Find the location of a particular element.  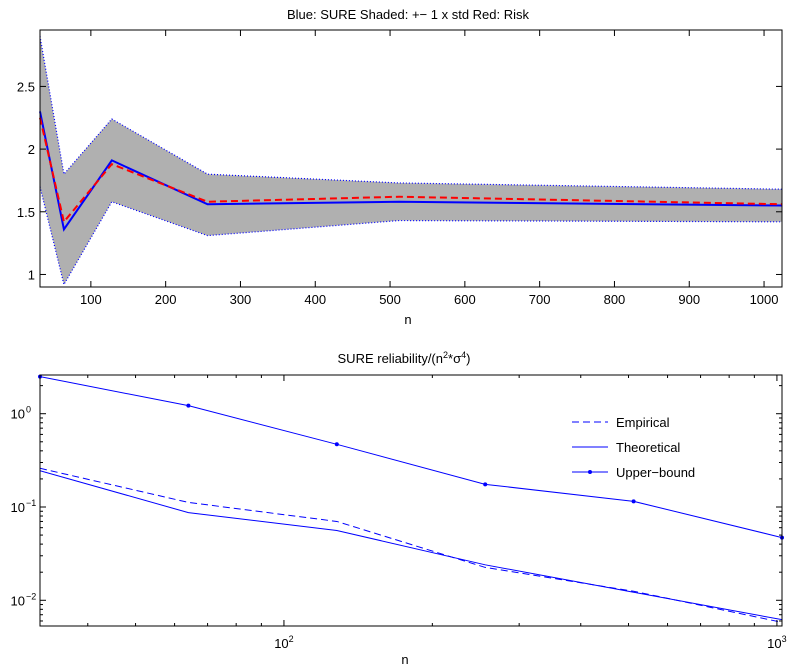

x-tick-label: 10³ is located at coordinates (776, 642).